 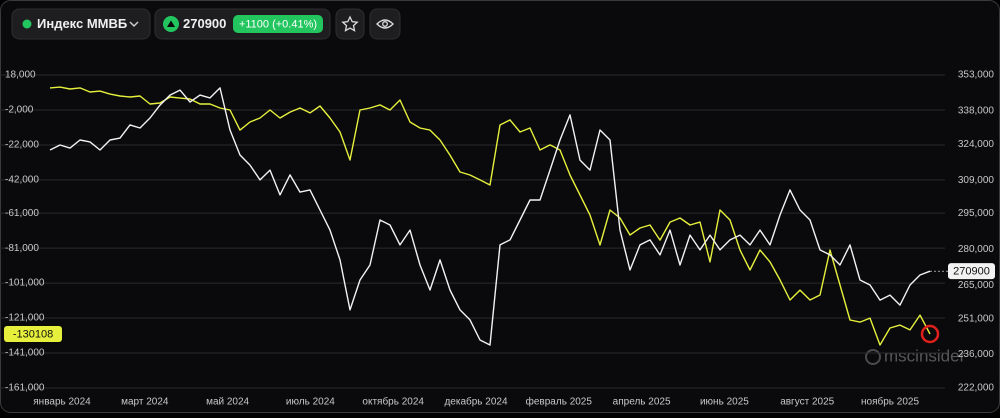 I want to click on y2-tick-label: 309,000, so click(x=976, y=180).